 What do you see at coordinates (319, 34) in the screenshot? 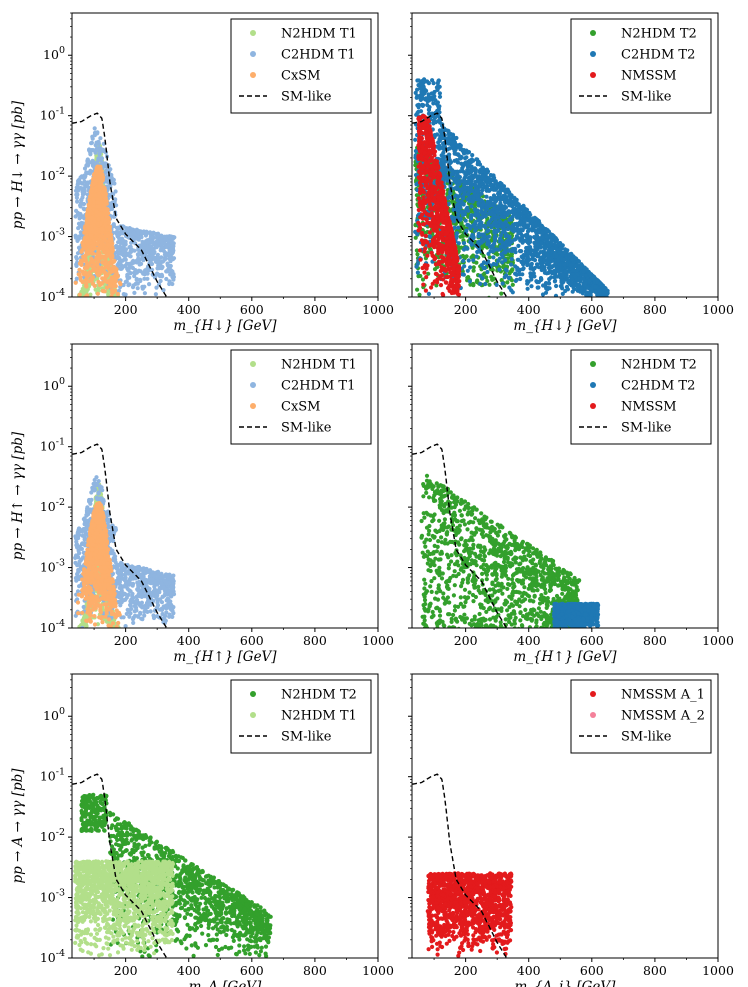
I see `legend-label: N2HDM T1` at bounding box center [319, 34].